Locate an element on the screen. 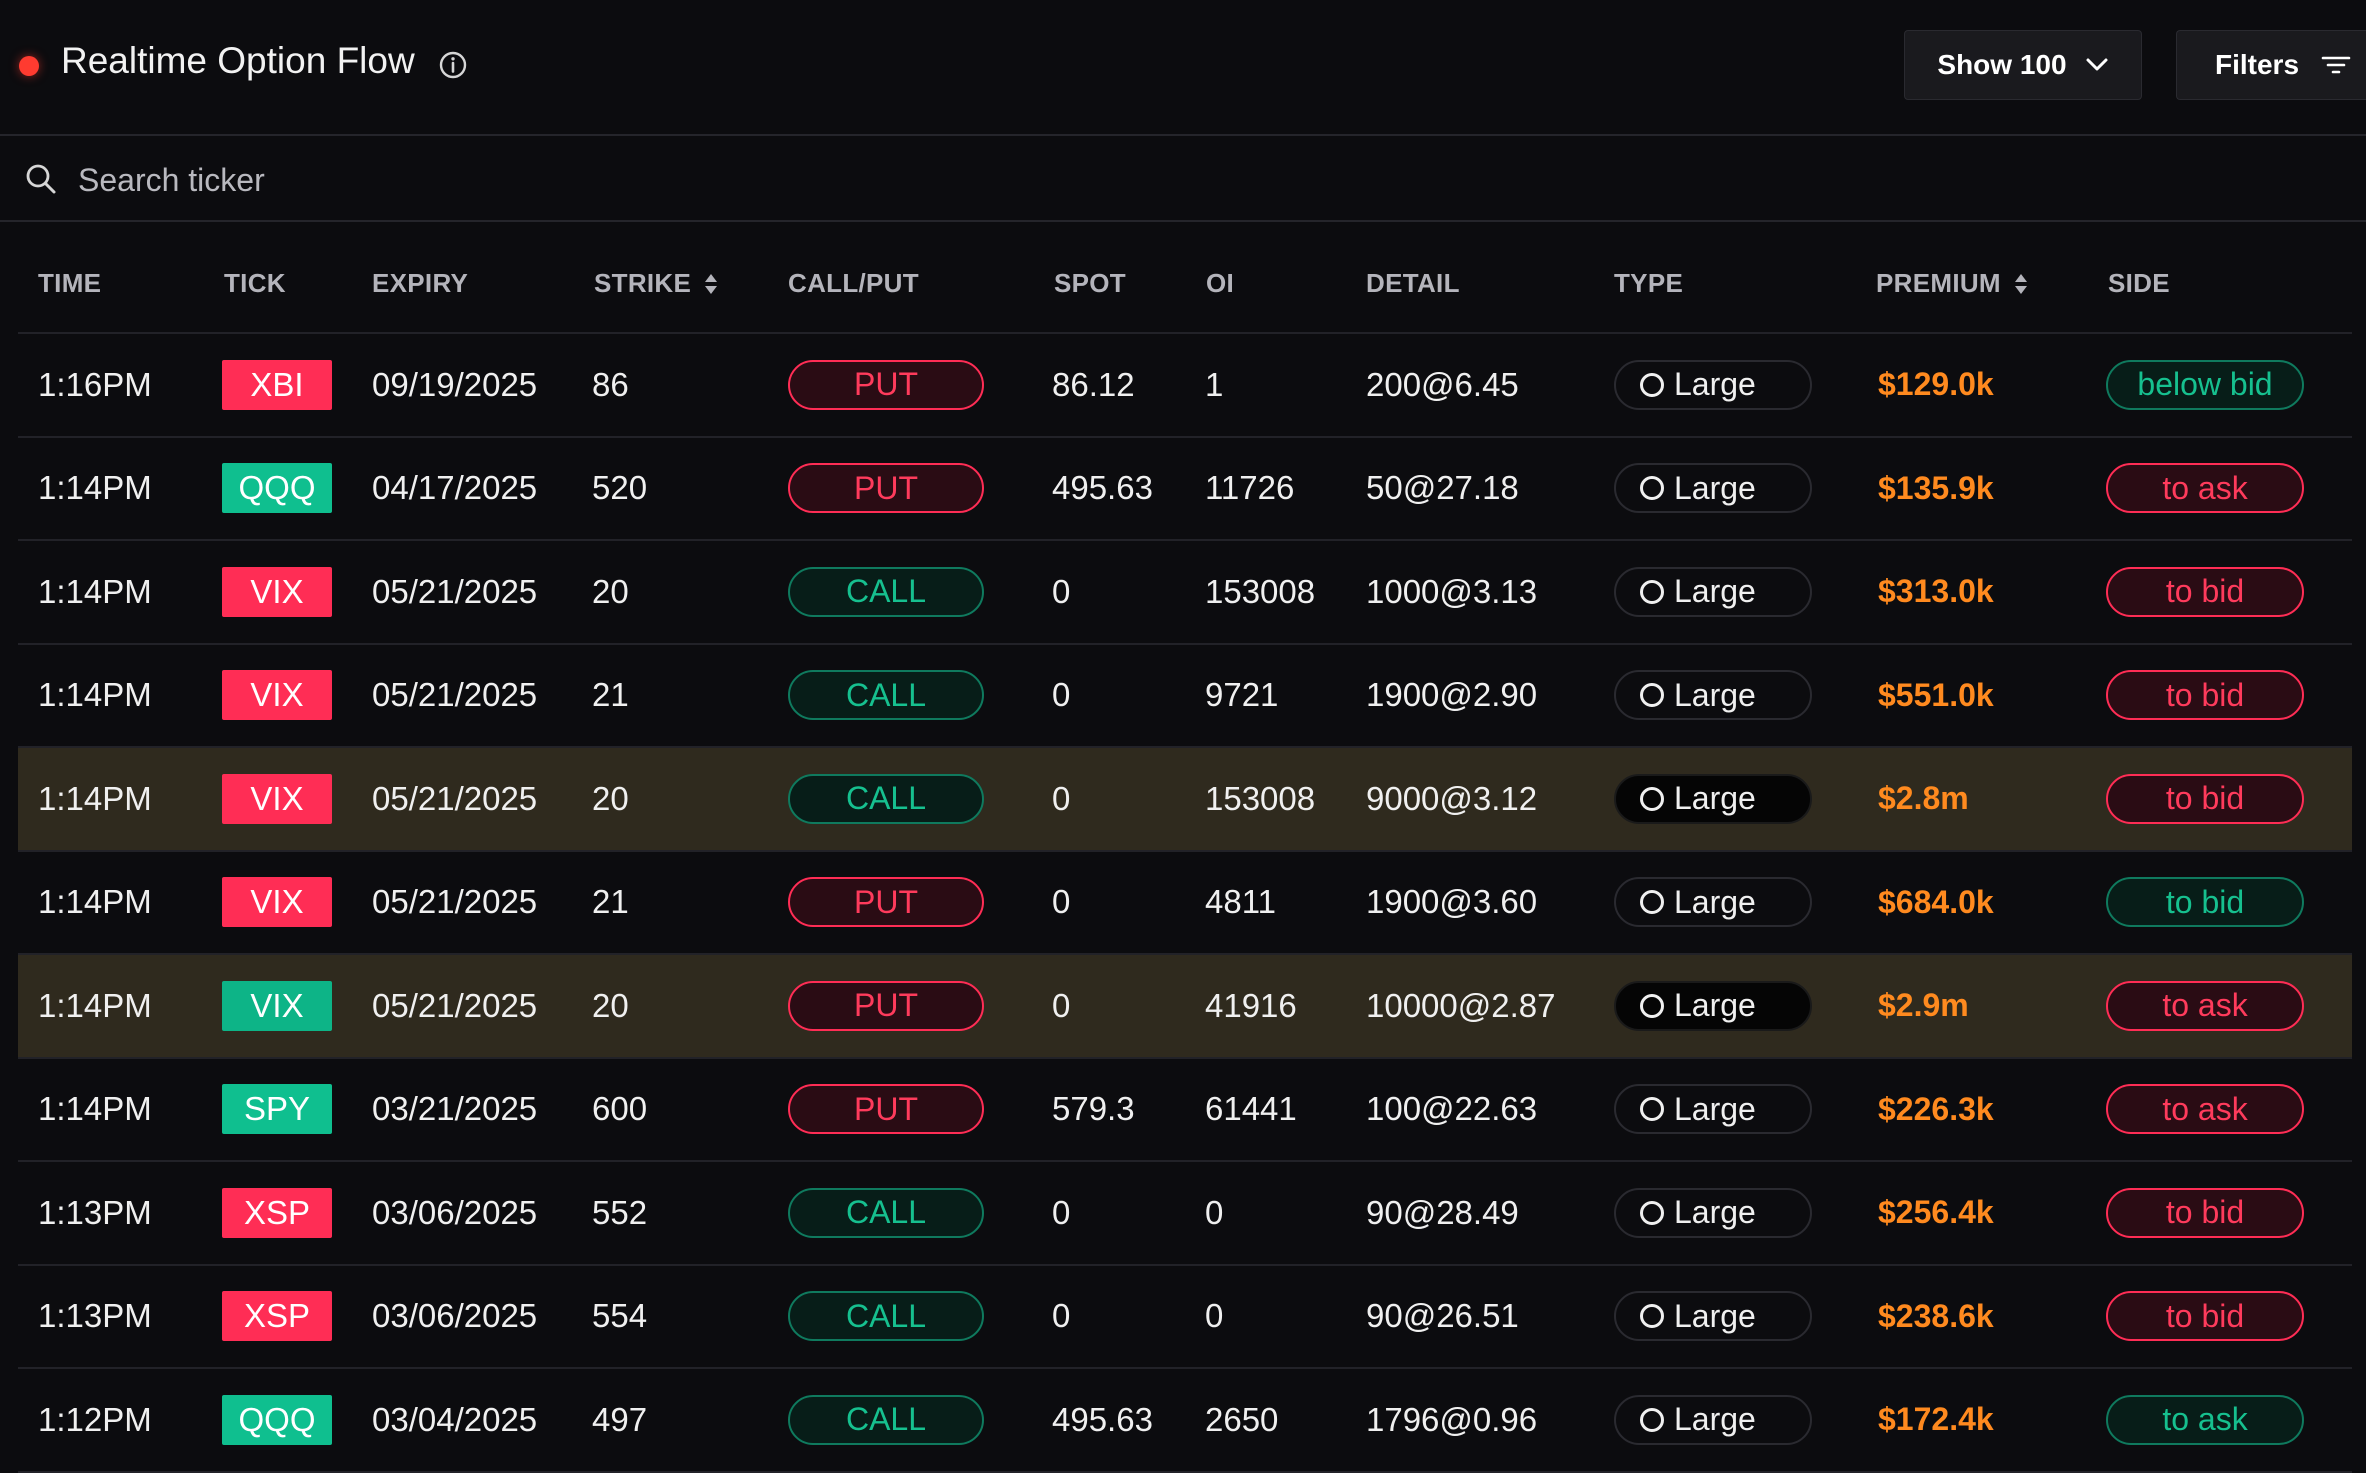 Image resolution: width=2366 pixels, height=1473 pixels. column-header-tick: TICK is located at coordinates (255, 283).